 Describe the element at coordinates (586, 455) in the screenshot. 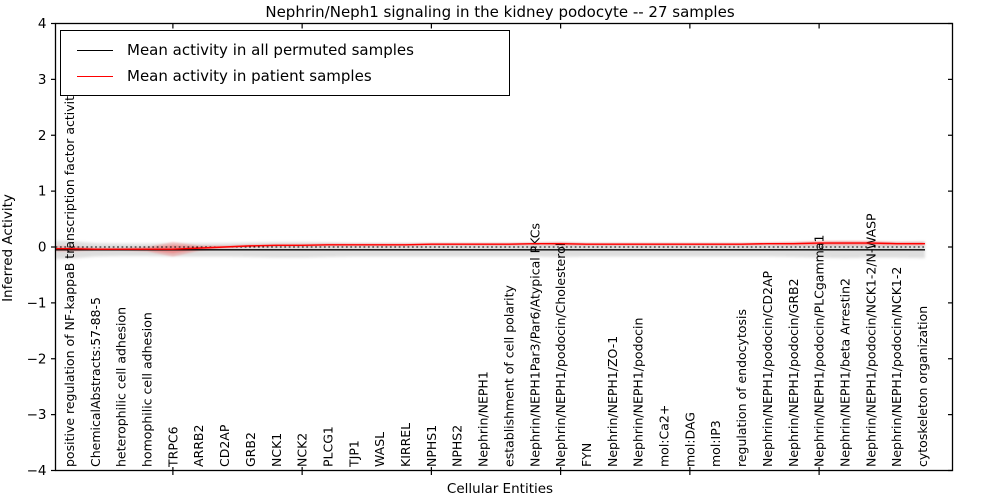

I see `x-category-label: FYN` at that location.